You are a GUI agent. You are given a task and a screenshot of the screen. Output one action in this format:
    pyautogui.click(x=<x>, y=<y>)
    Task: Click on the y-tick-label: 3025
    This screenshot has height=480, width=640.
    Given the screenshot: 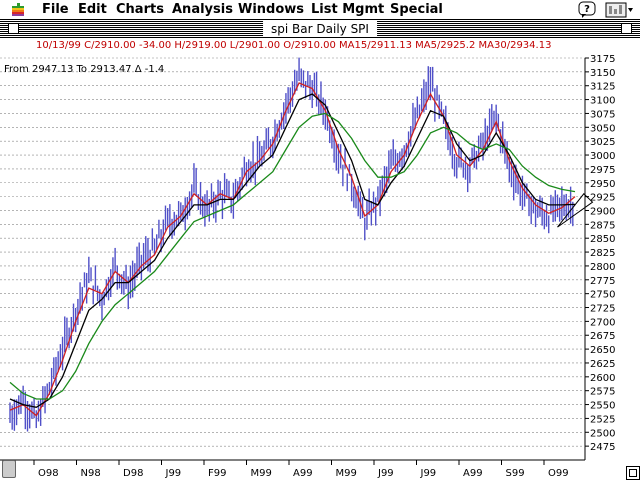 What is the action you would take?
    pyautogui.click(x=602, y=142)
    